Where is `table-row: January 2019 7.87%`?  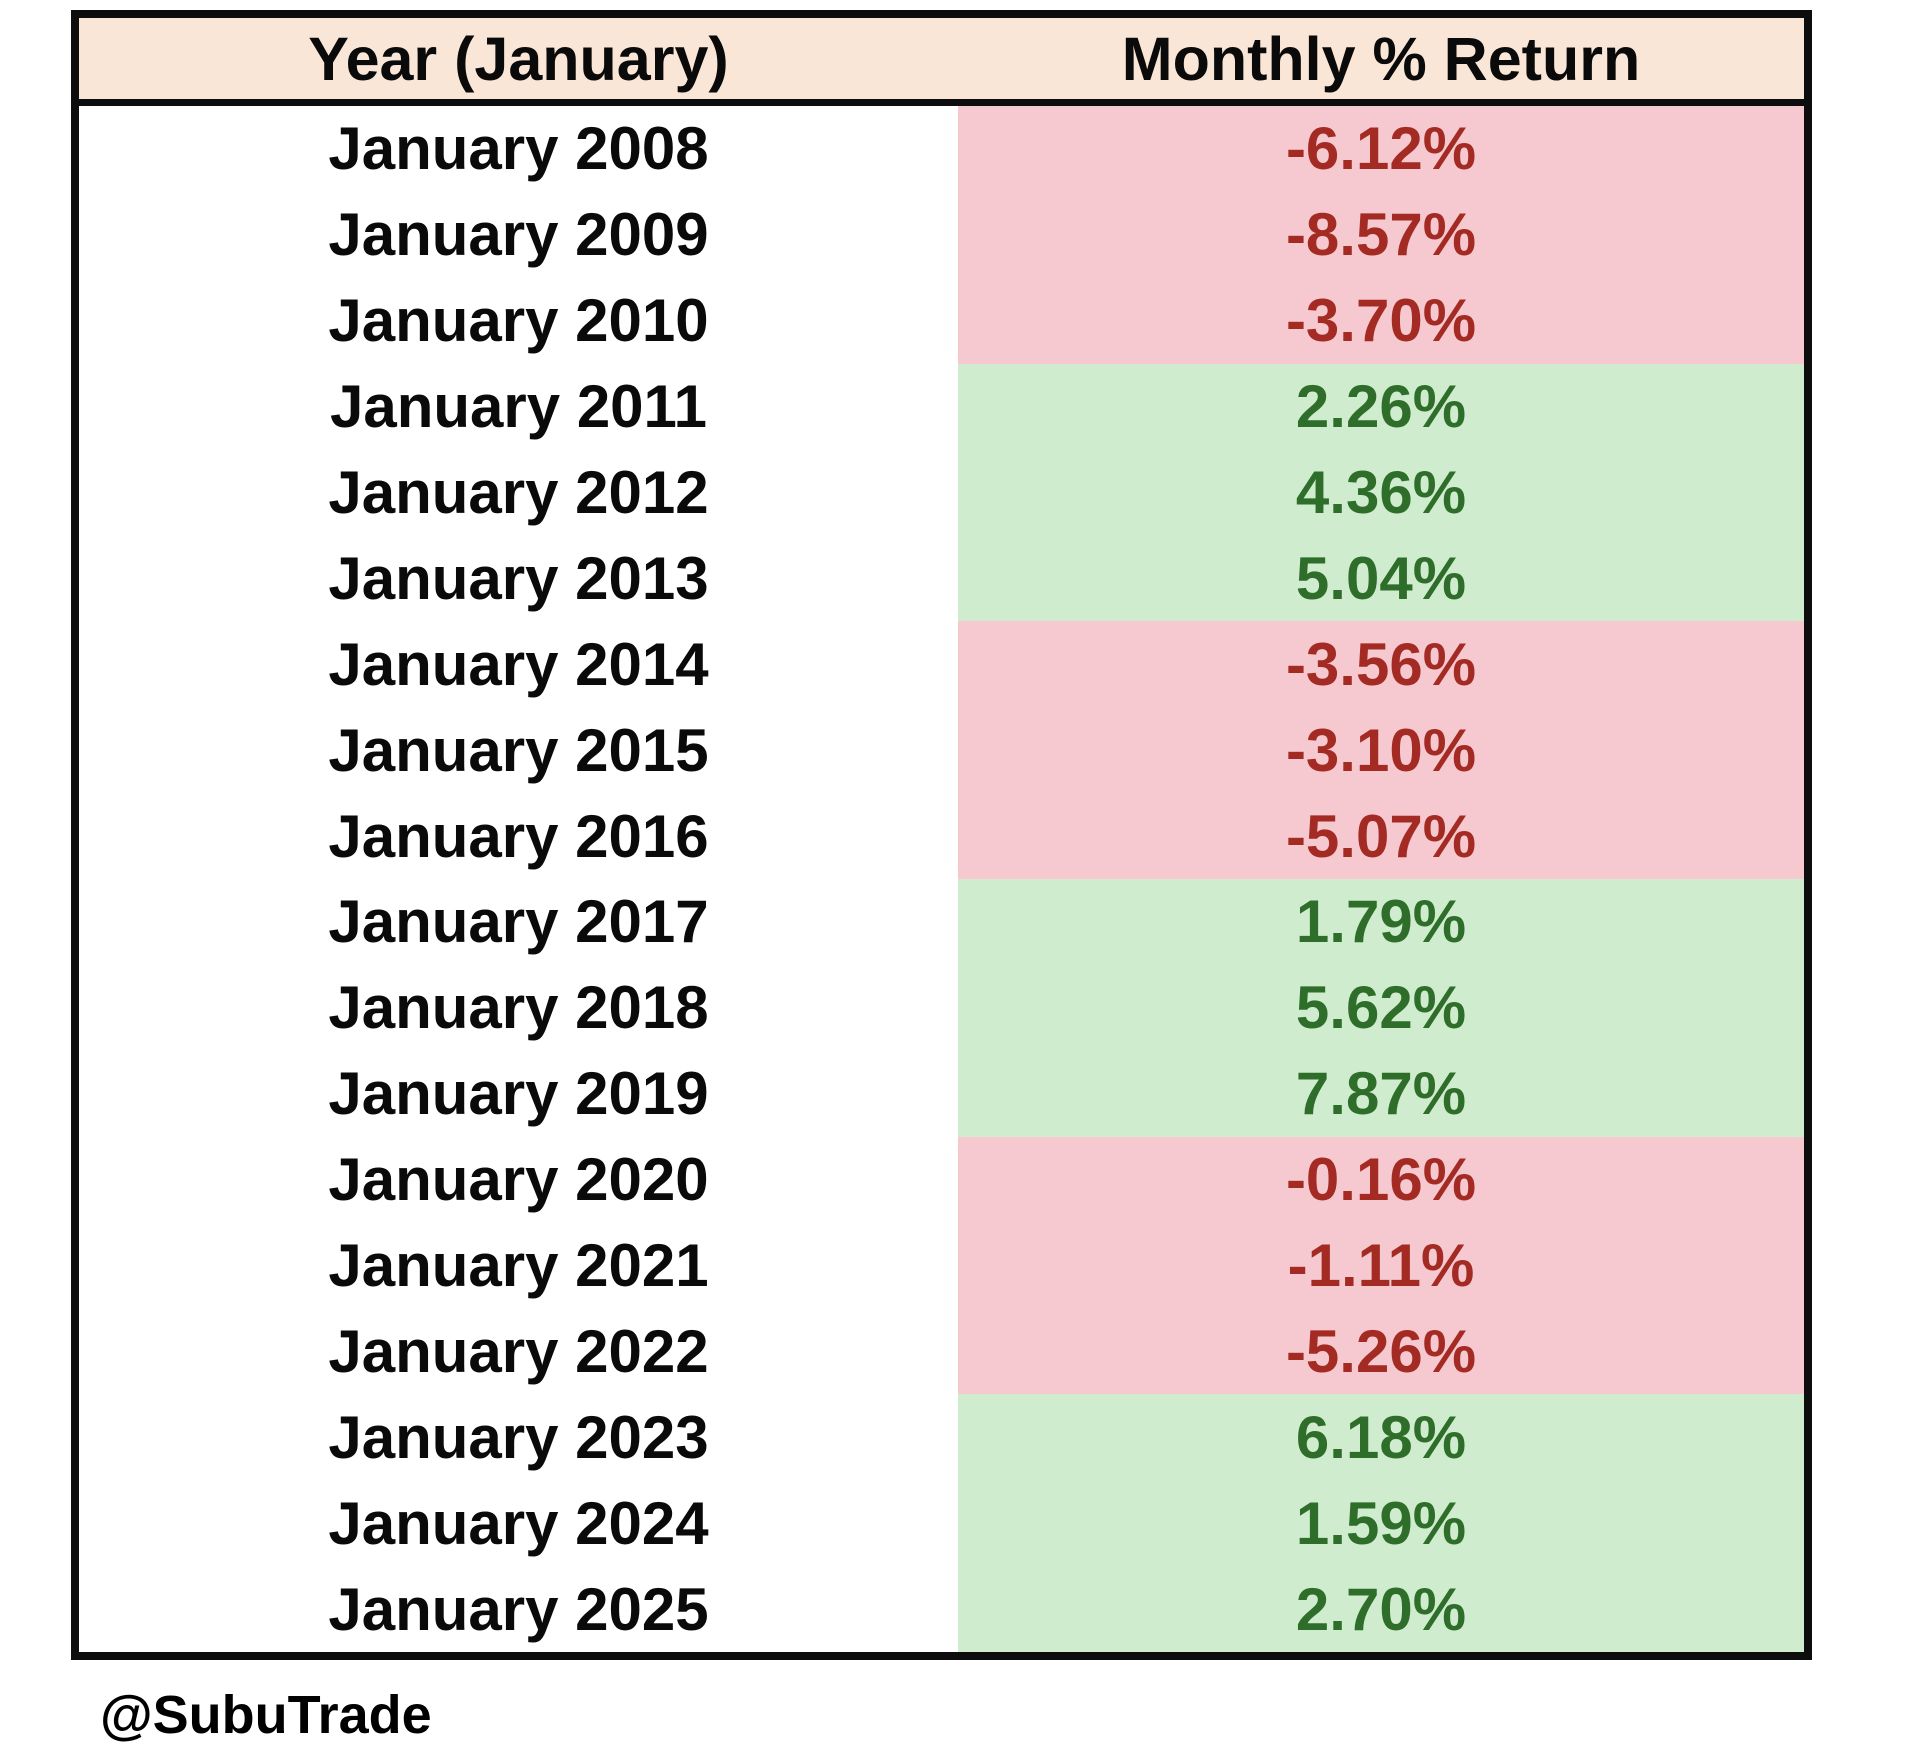
table-row: January 2019 7.87% is located at coordinates (941, 1093).